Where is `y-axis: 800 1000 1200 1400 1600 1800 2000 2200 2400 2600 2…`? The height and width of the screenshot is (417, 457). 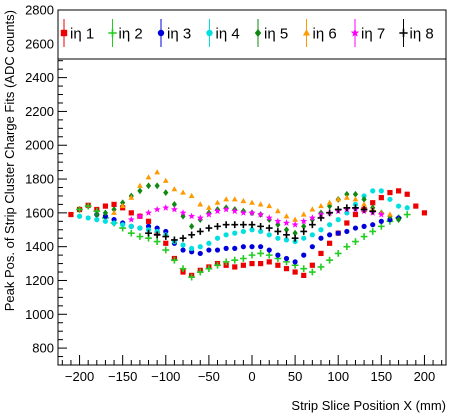
y-axis: 800 1000 1200 1400 1600 1800 2000 2200 2400 2600 2… is located at coordinates (46, 184).